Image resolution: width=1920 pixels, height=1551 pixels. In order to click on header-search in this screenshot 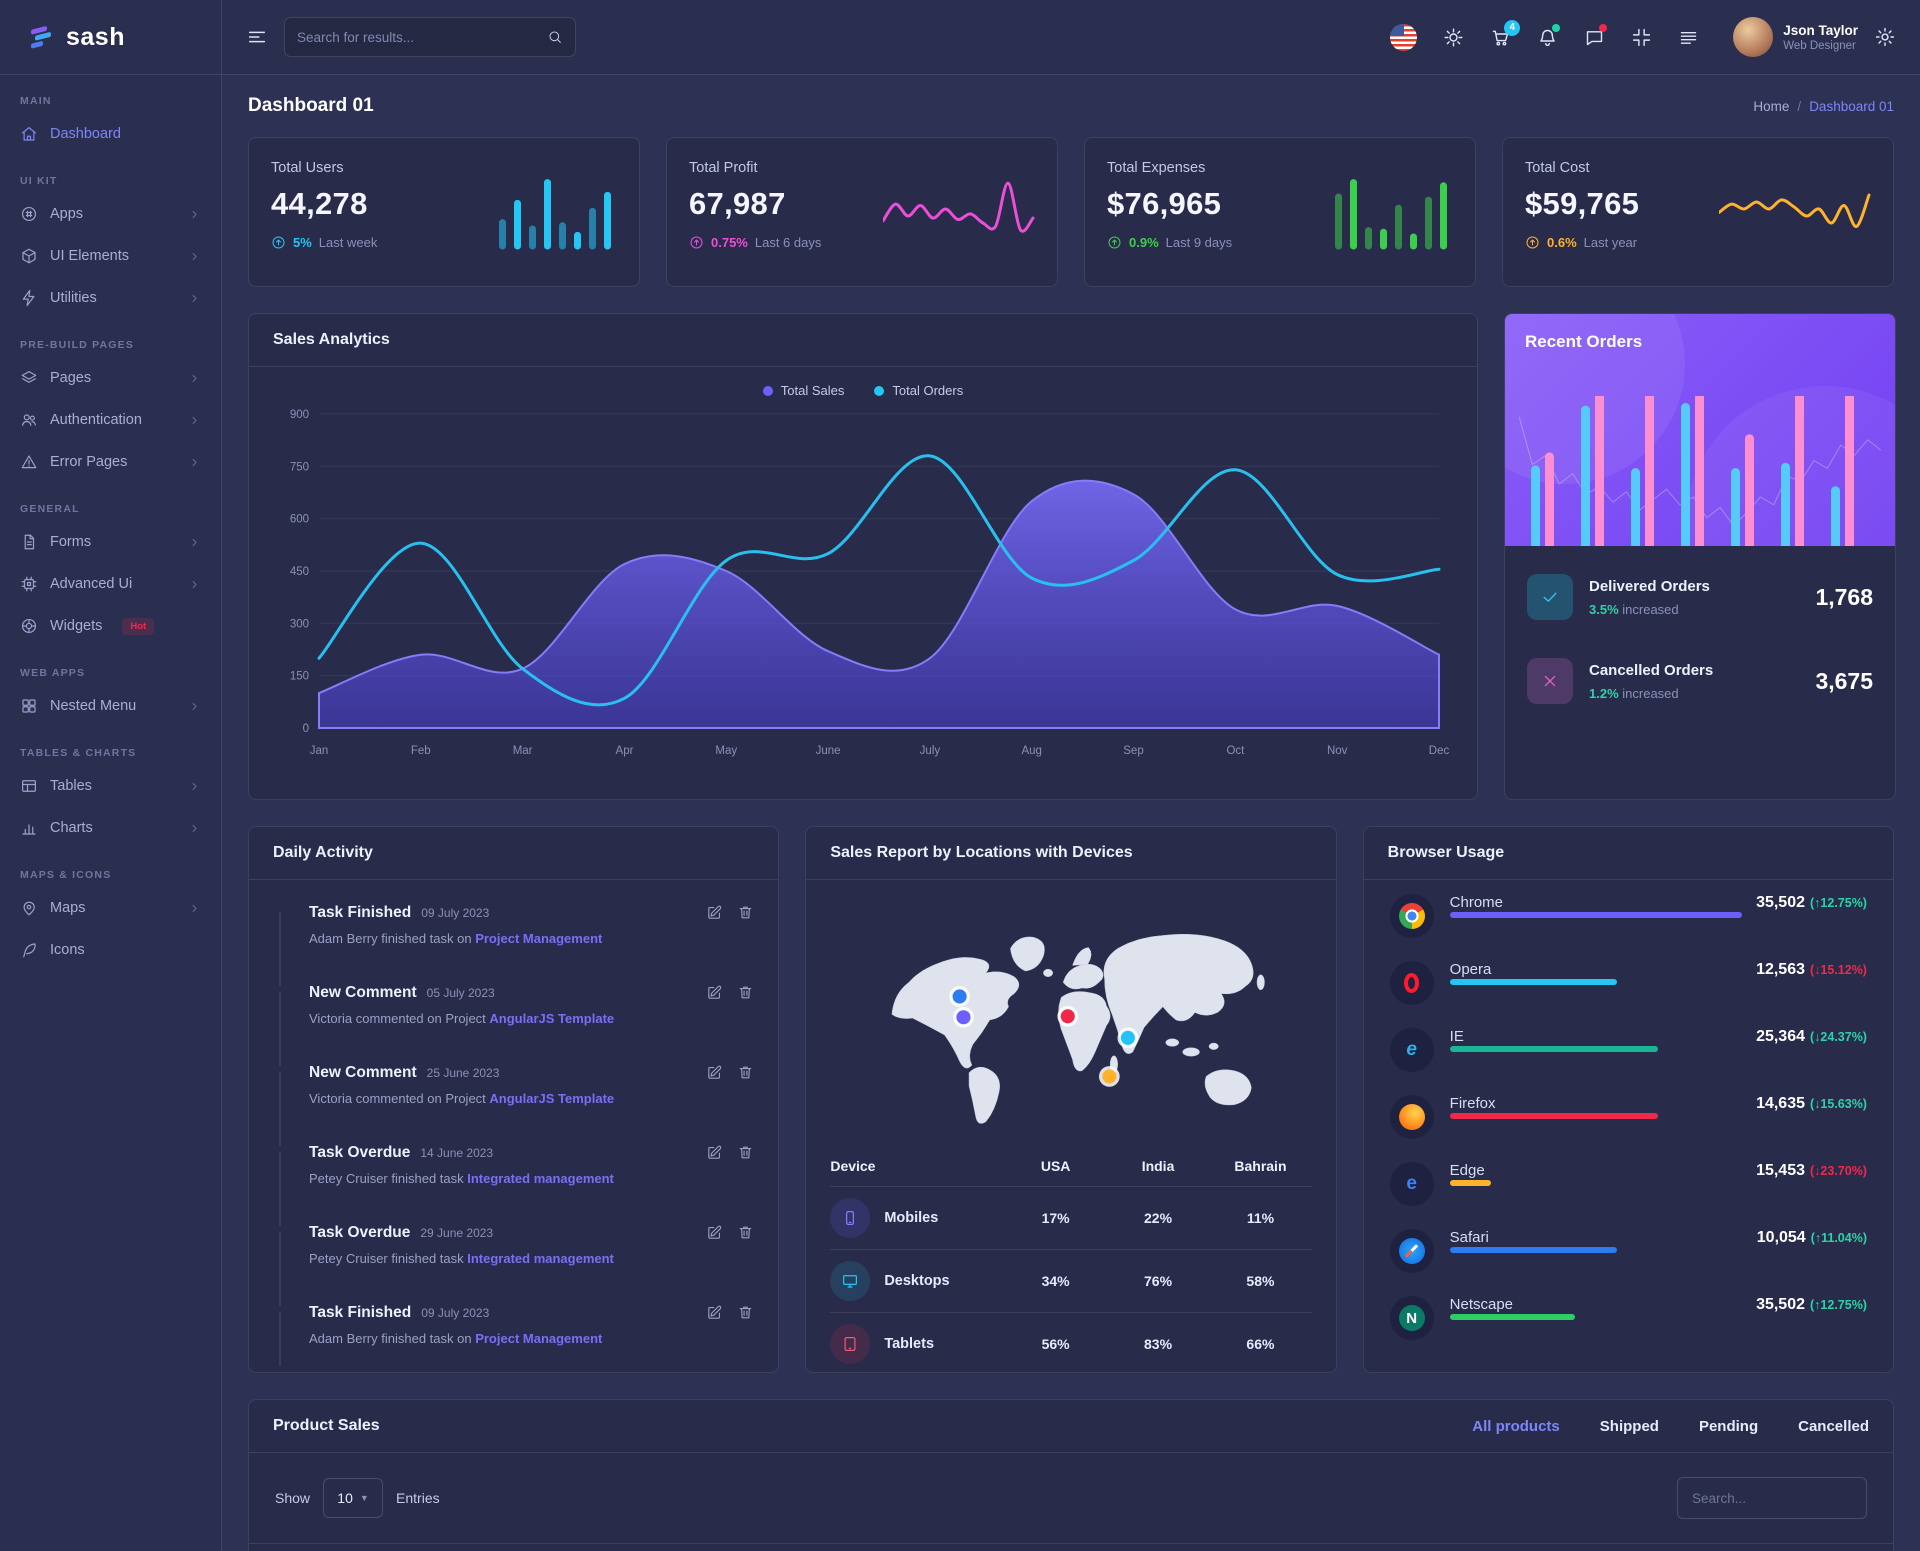, I will do `click(430, 37)`.